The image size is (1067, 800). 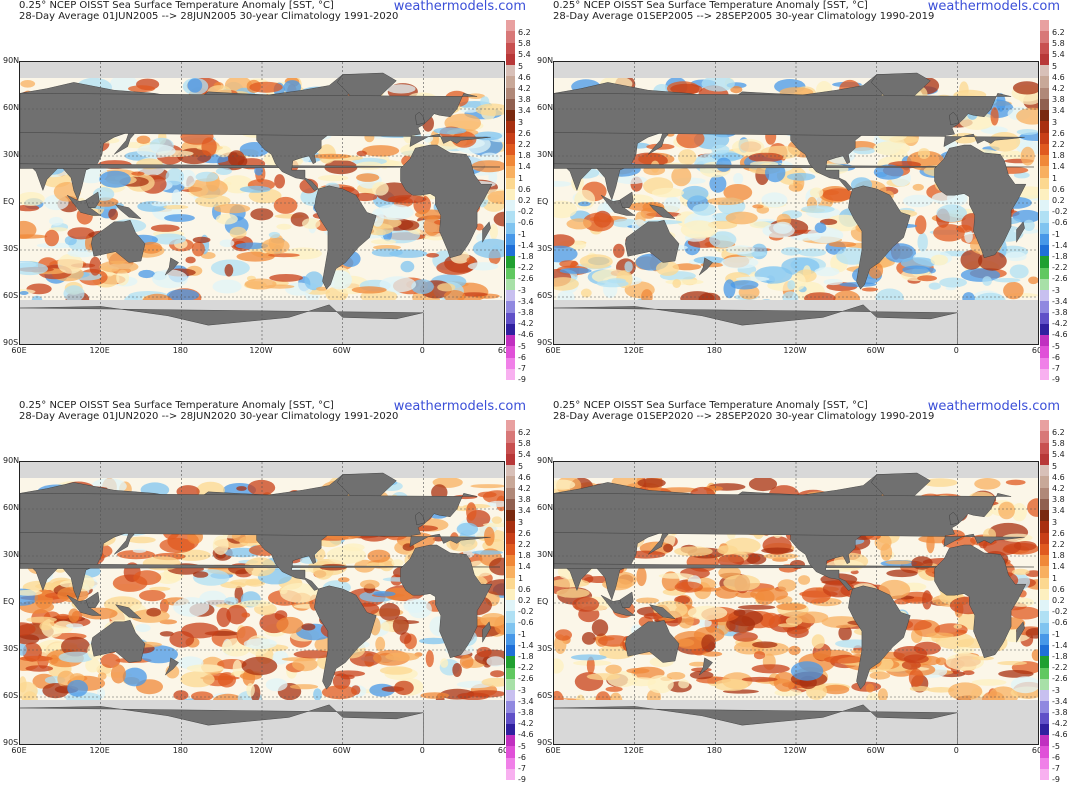 What do you see at coordinates (1058, 133) in the screenshot?
I see `colorbar-tick: 2.6` at bounding box center [1058, 133].